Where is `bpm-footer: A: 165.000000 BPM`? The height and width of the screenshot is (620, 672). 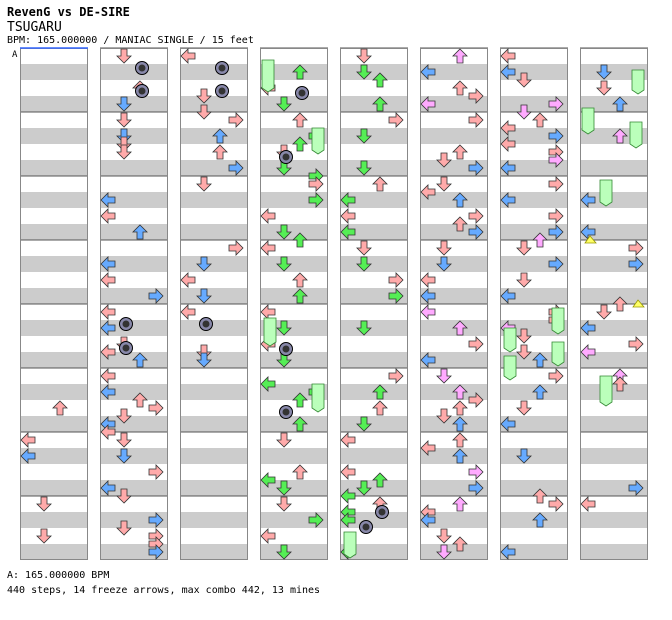
bpm-footer: A: 165.000000 BPM is located at coordinates (58, 575).